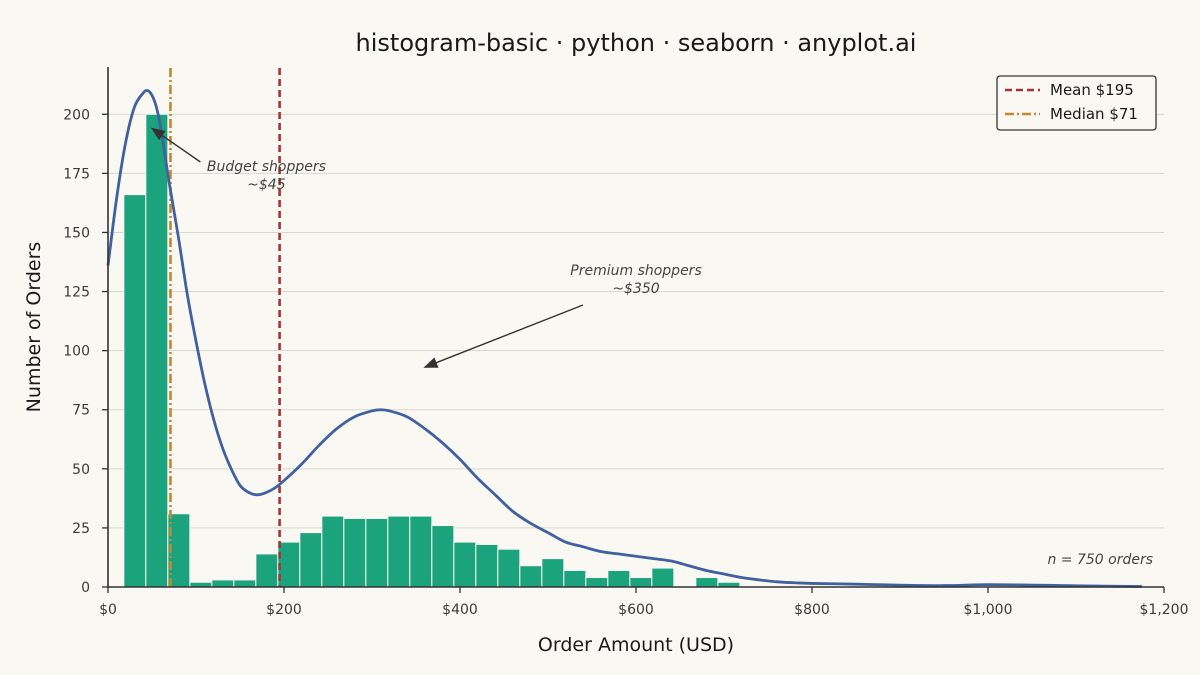 The height and width of the screenshot is (675, 1200). What do you see at coordinates (76, 293) in the screenshot?
I see `y-tick-label: 125` at bounding box center [76, 293].